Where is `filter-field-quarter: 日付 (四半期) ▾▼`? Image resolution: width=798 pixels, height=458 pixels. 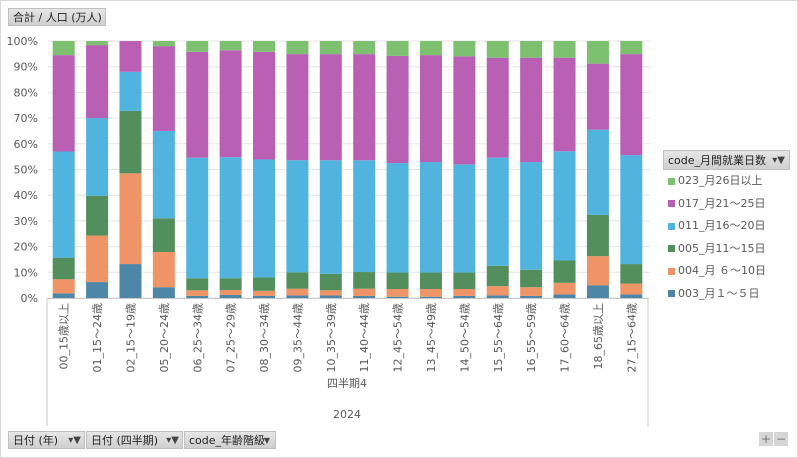
filter-field-quarter: 日付 (四半期) ▾▼ is located at coordinates (134, 440).